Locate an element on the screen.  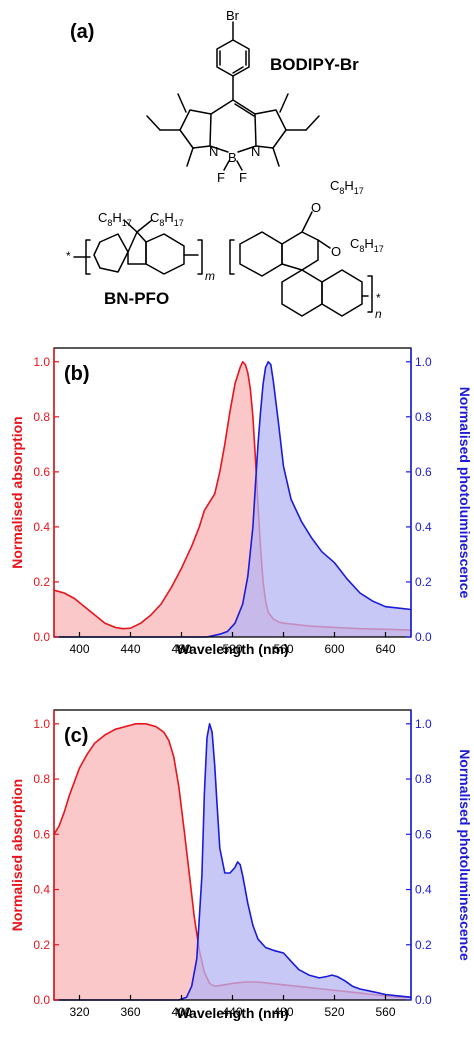
alkyl-c8h17-2: C8H17 is located at coordinates (167, 219).